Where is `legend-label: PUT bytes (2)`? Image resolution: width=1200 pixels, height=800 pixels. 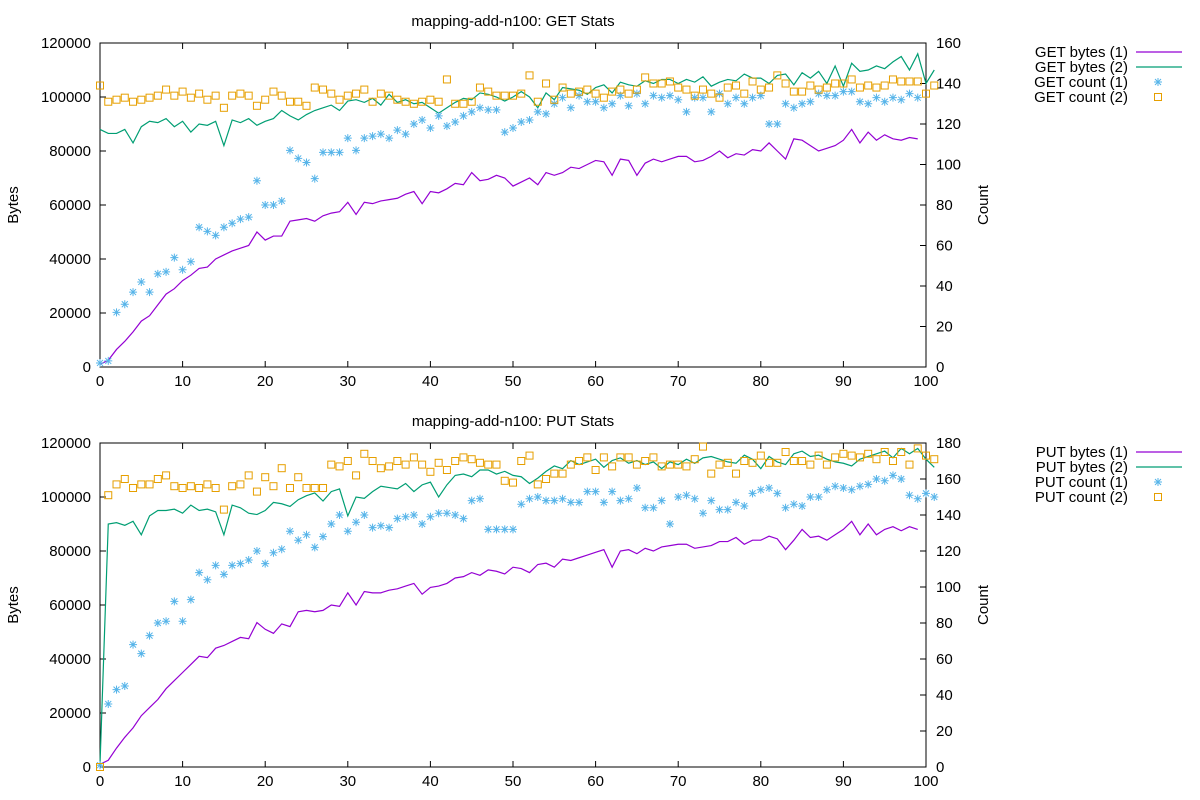 legend-label: PUT bytes (2) is located at coordinates (1082, 467).